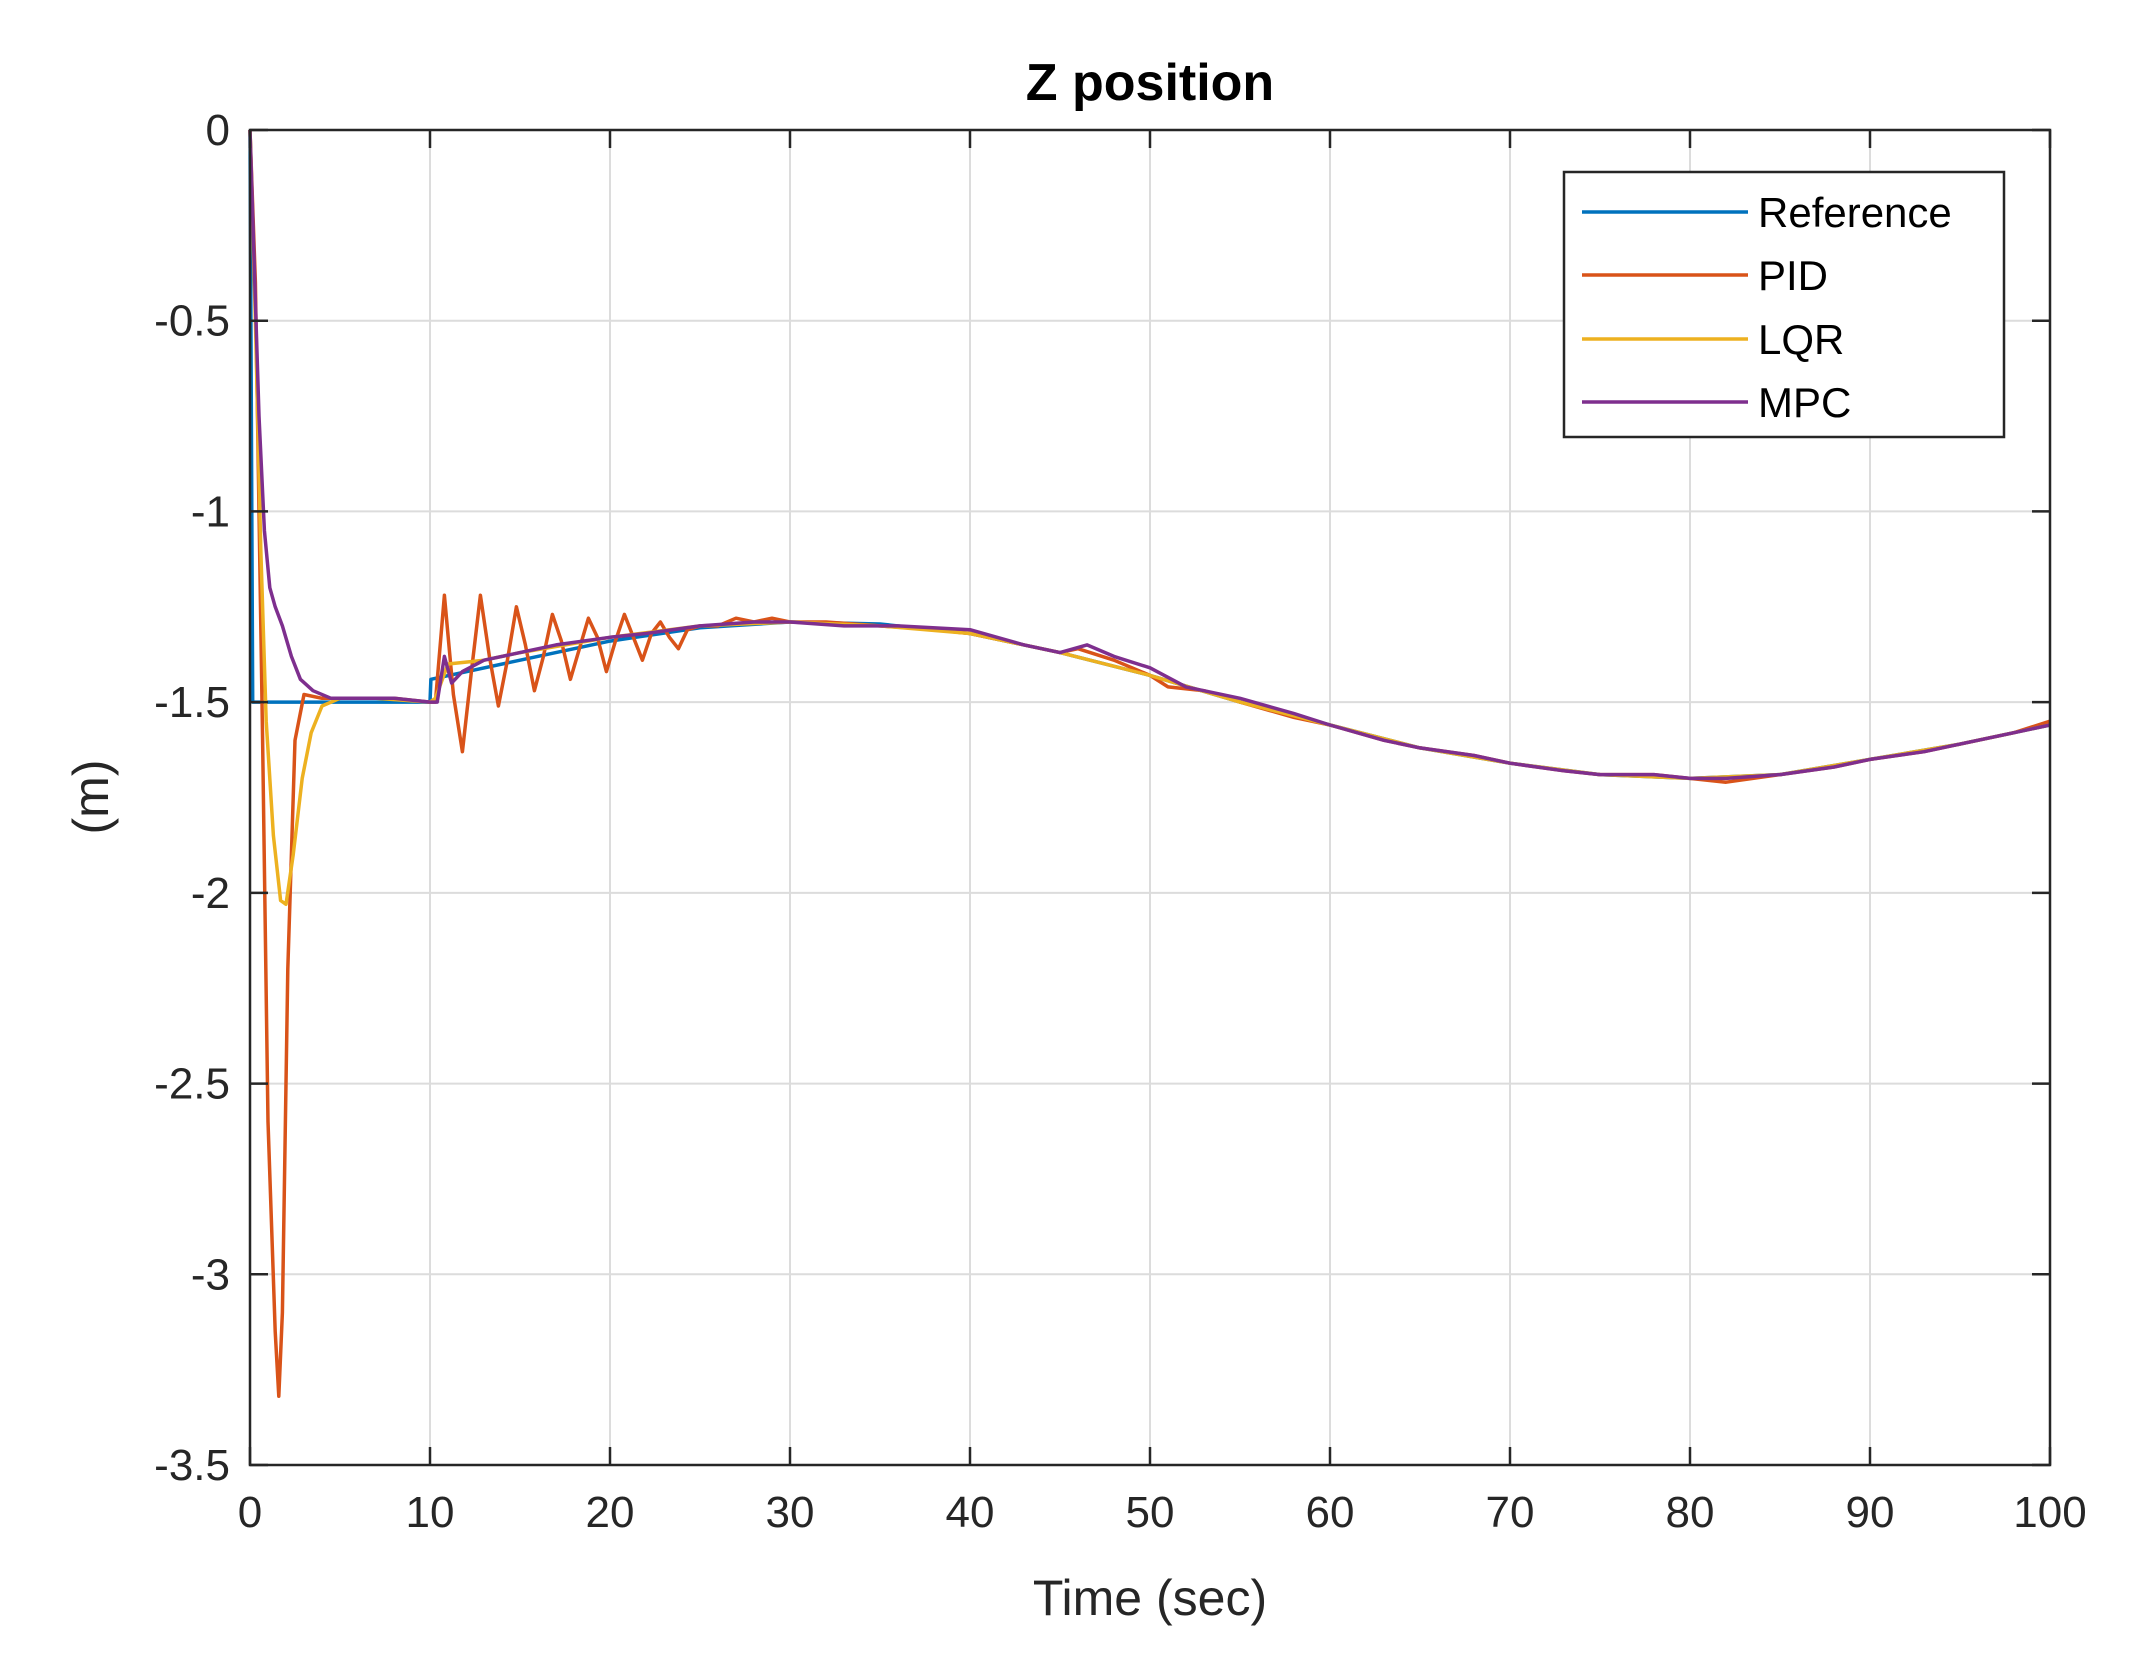  What do you see at coordinates (430, 1512) in the screenshot?
I see `x-tick-label: 10` at bounding box center [430, 1512].